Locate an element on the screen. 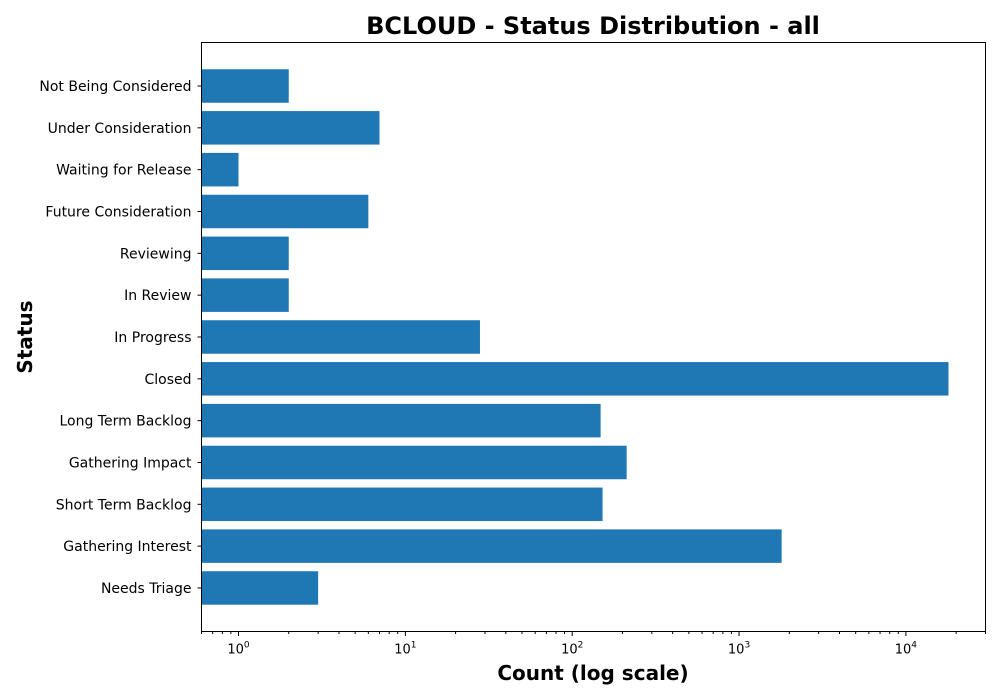  y-tick-label: Gathering Interest is located at coordinates (127, 547).